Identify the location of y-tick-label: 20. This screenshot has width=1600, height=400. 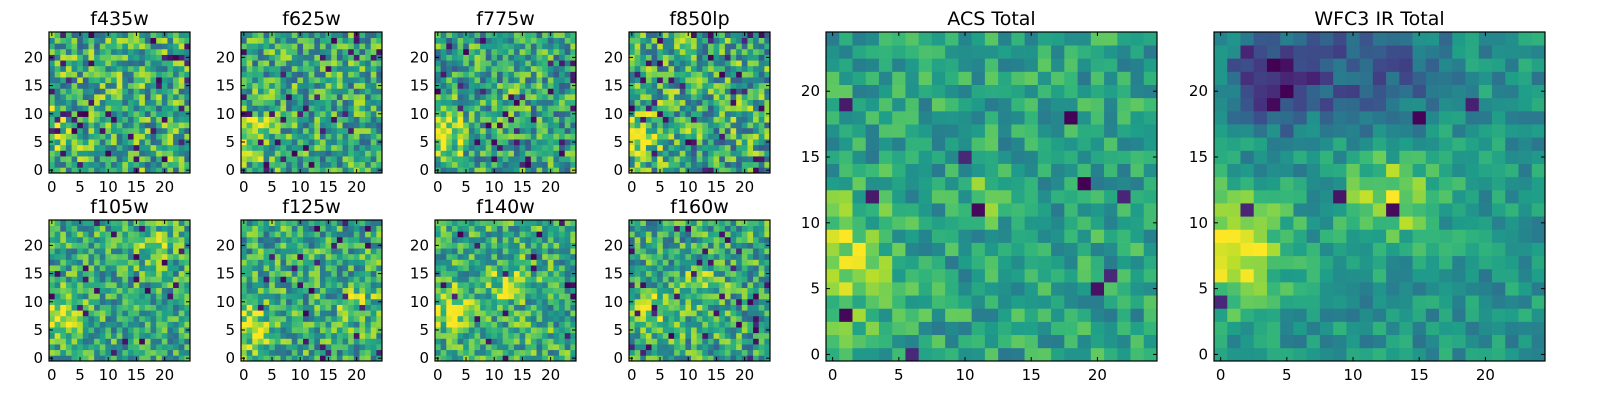
(33, 57).